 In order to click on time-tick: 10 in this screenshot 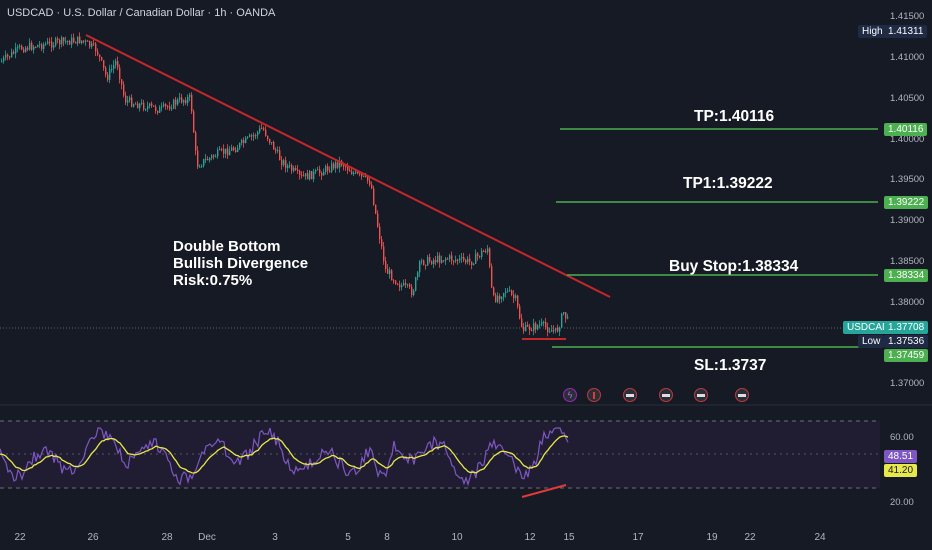, I will do `click(457, 537)`.